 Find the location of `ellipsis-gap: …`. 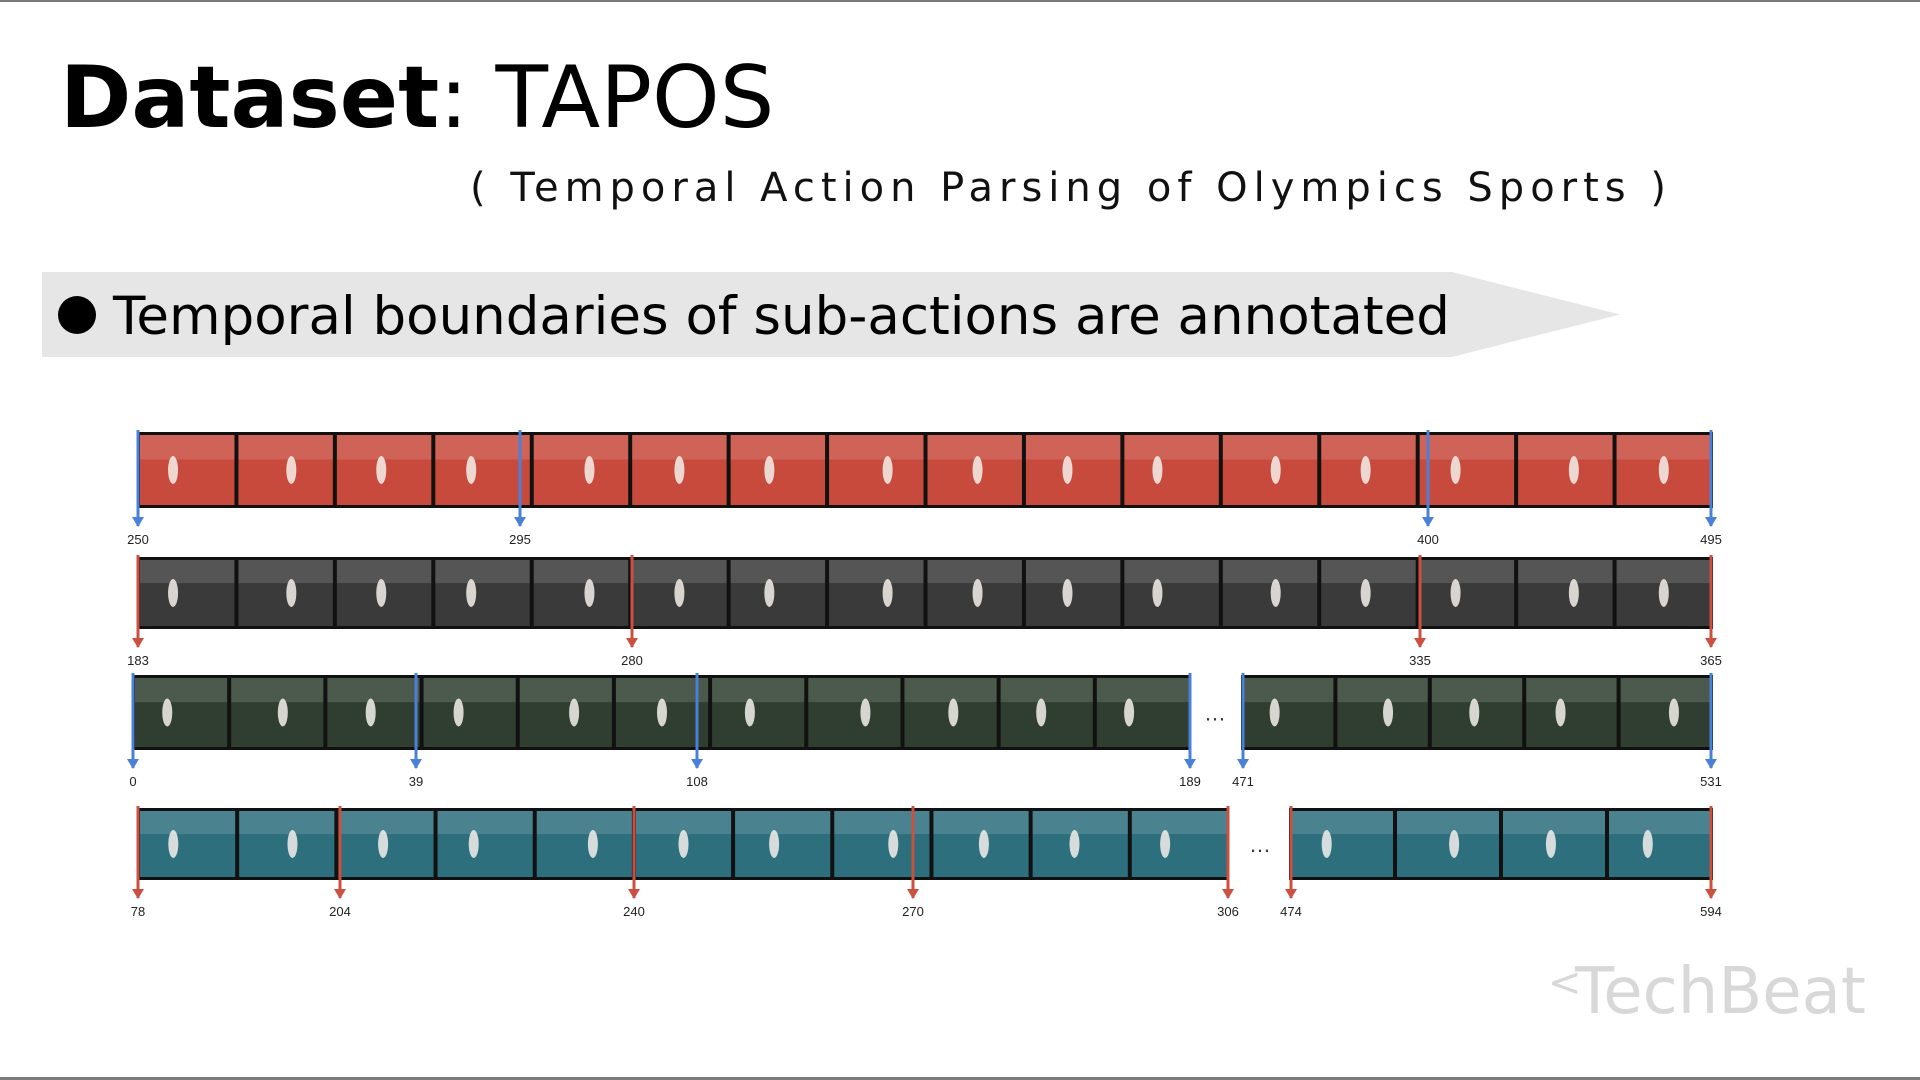

ellipsis-gap: … is located at coordinates (1215, 713).